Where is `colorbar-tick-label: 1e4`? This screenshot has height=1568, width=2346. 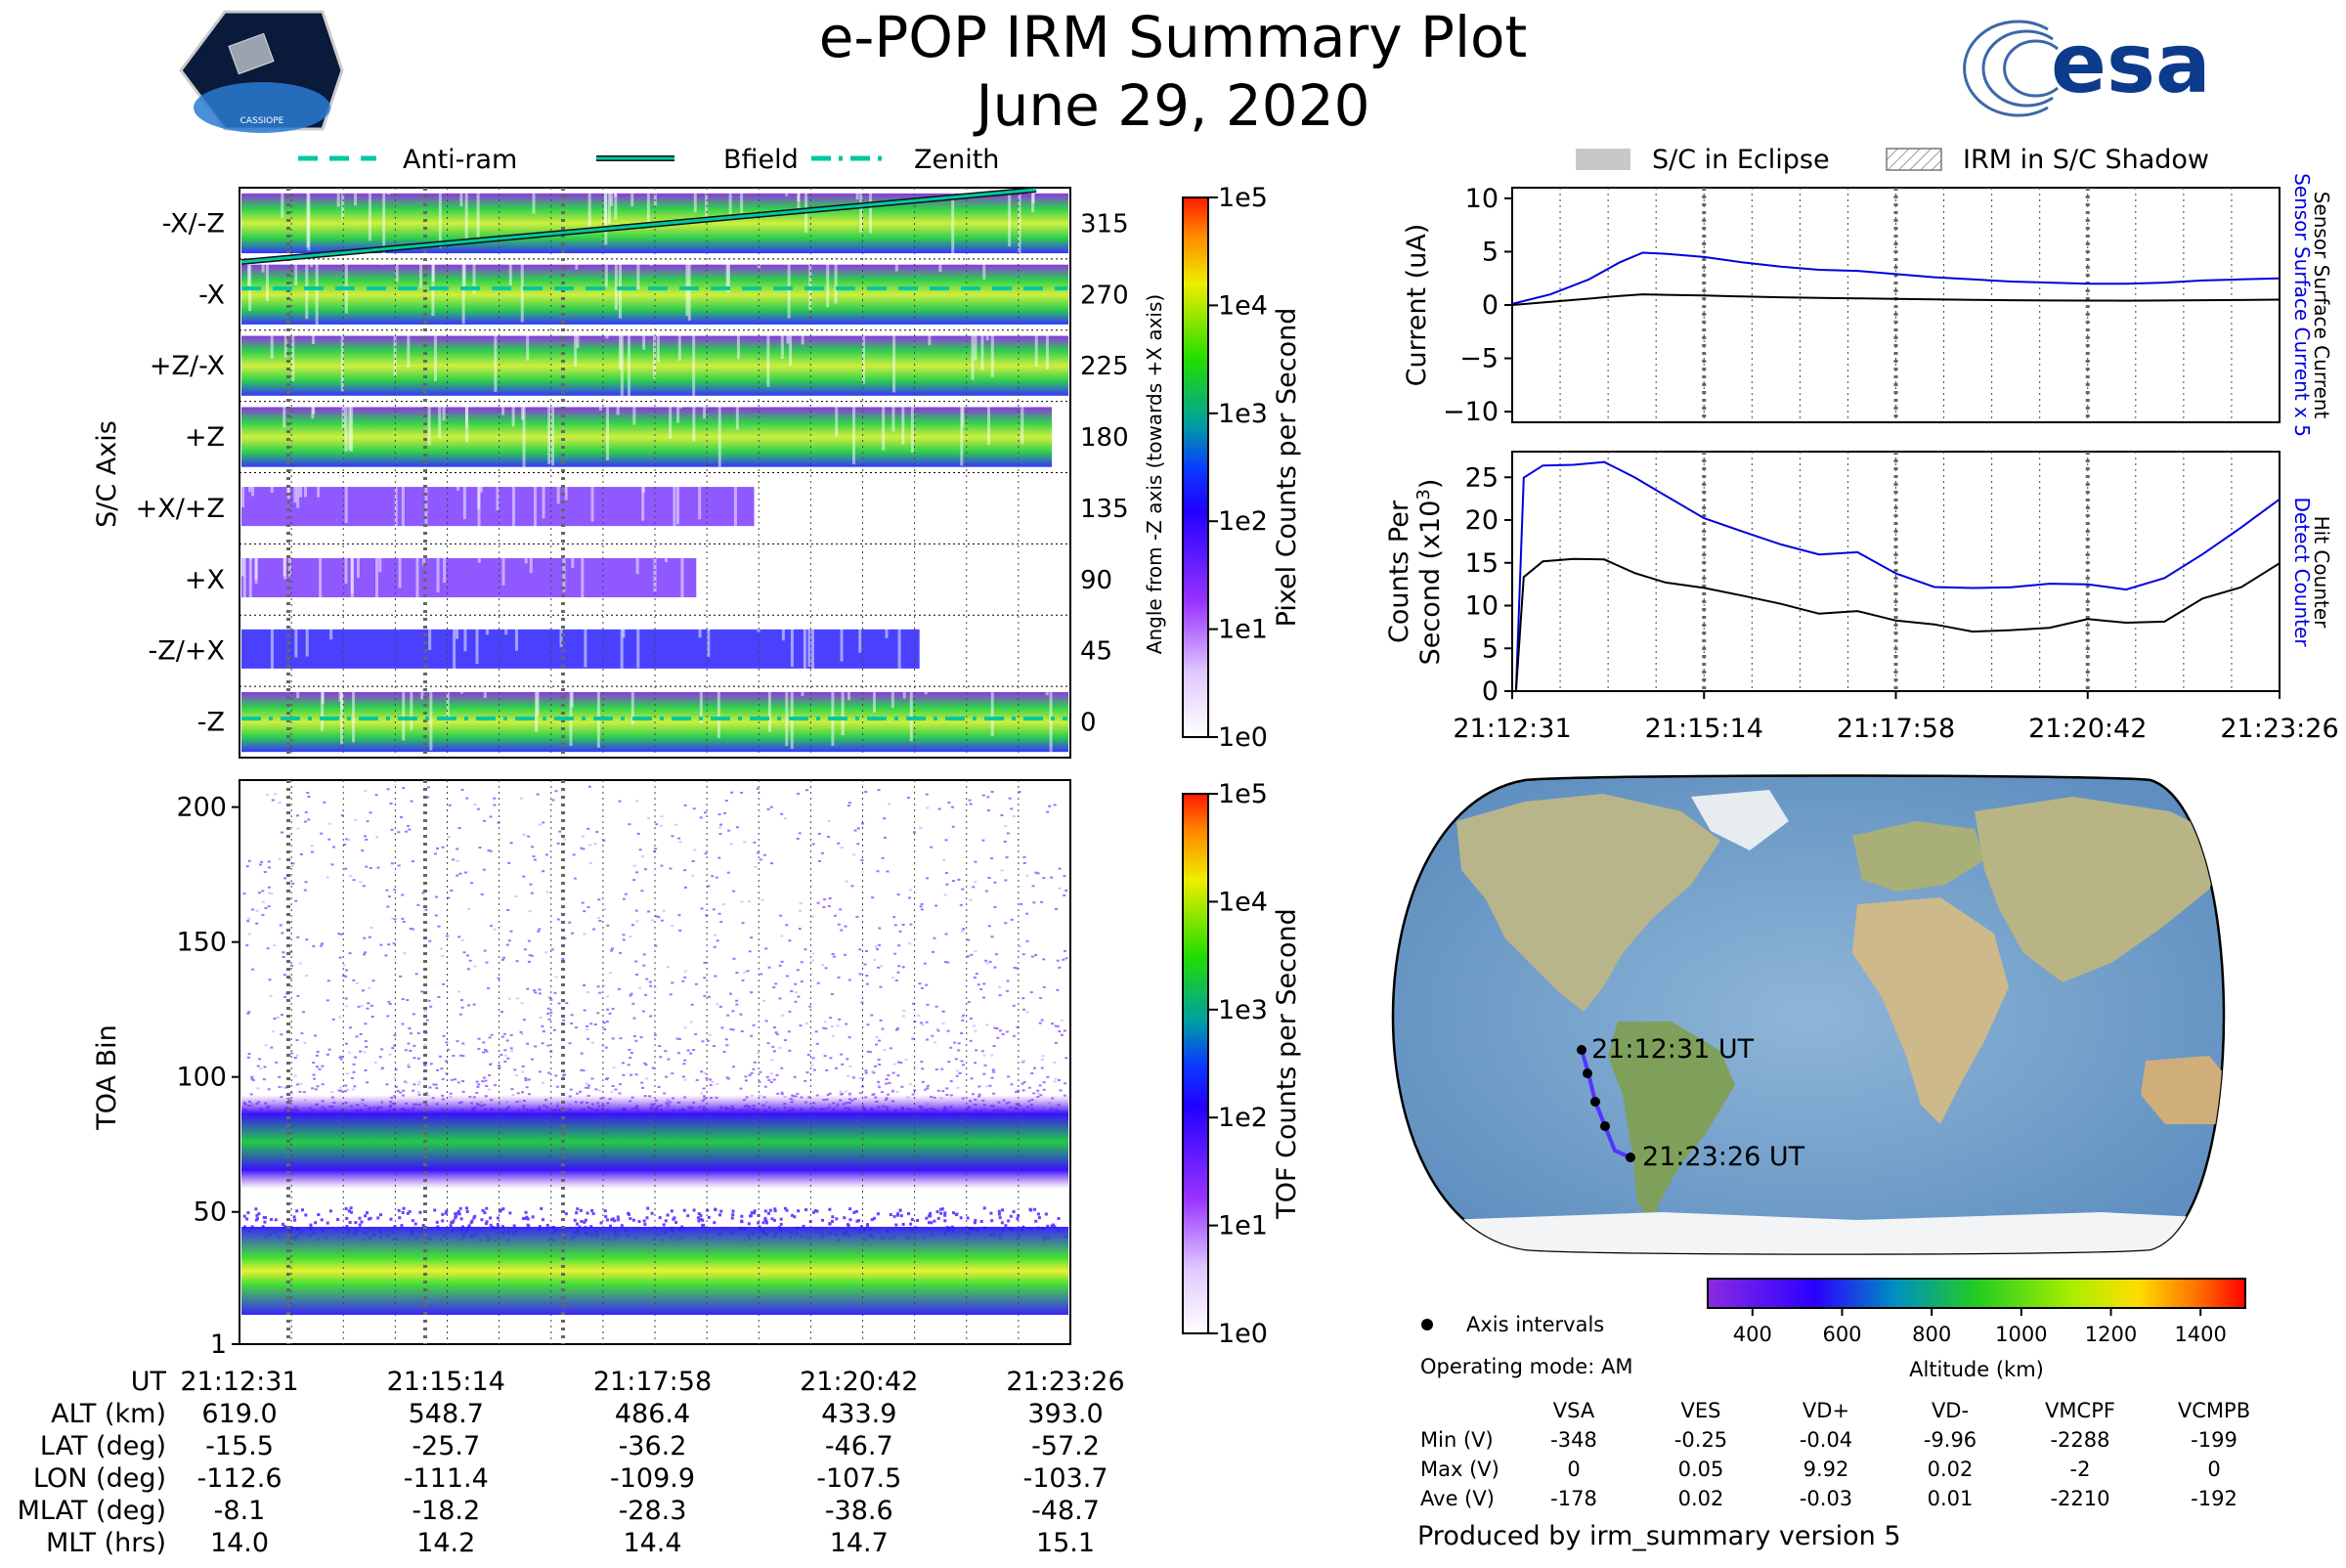 colorbar-tick-label: 1e4 is located at coordinates (1243, 902).